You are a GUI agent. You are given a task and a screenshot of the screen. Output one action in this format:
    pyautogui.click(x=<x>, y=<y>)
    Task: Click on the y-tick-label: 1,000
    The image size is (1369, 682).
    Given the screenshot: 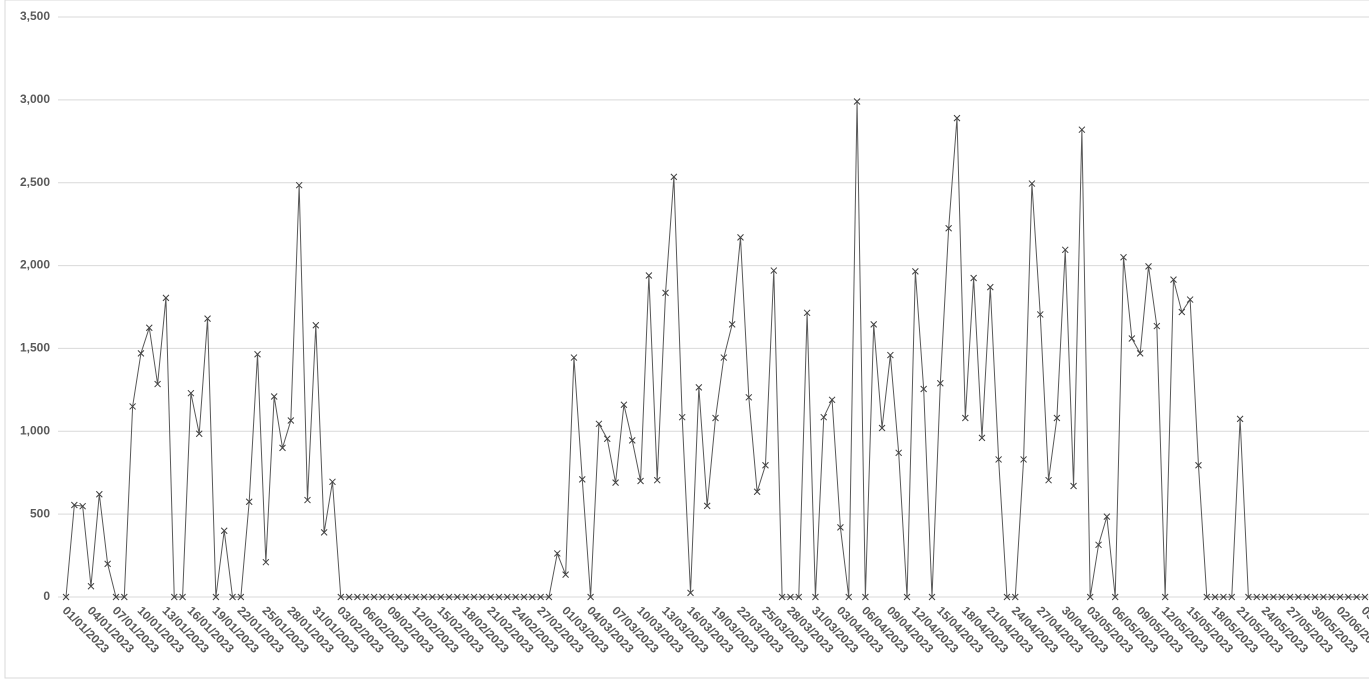 What is the action you would take?
    pyautogui.click(x=35, y=430)
    